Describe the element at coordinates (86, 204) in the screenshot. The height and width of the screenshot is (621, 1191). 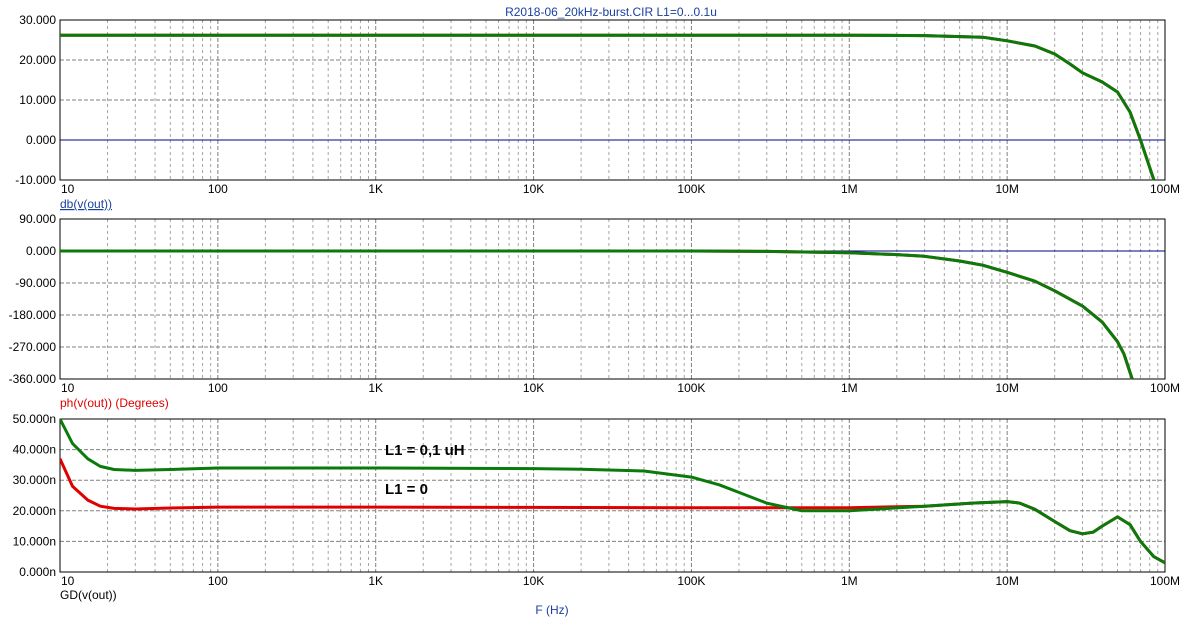
I see `y-axis-label: db(v(out))` at that location.